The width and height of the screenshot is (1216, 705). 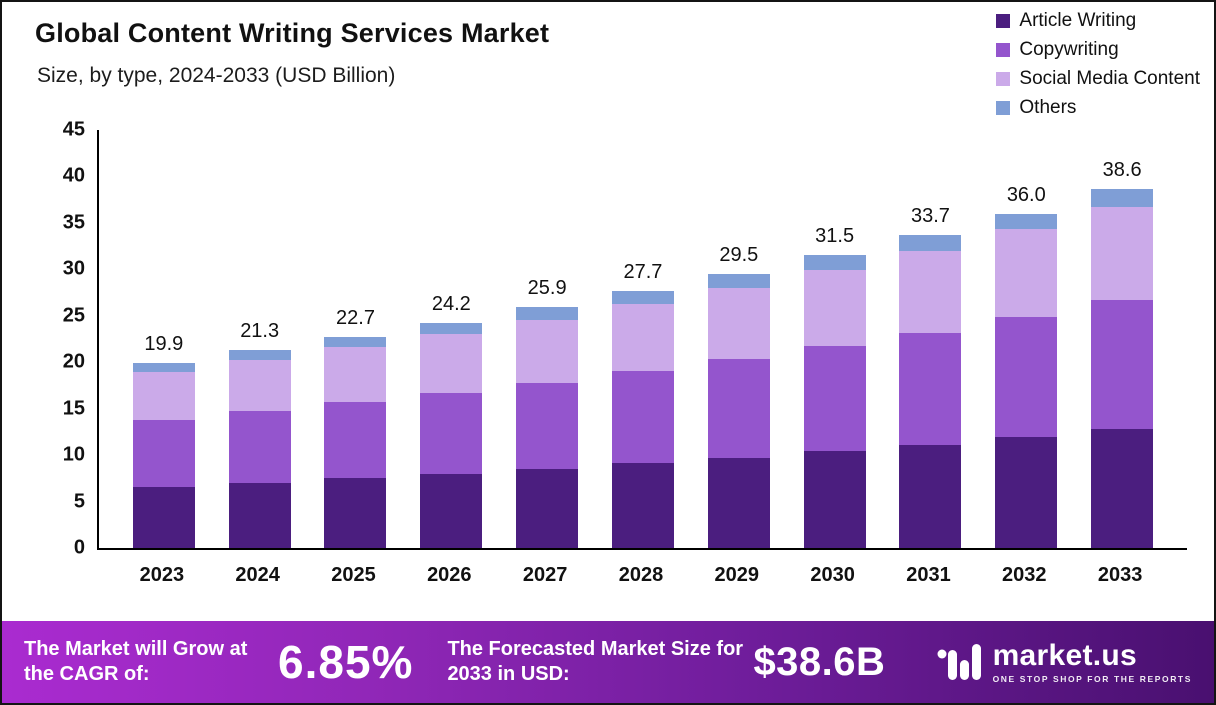 What do you see at coordinates (355, 427) in the screenshot?
I see `stacked-bar-2025: 22.7` at bounding box center [355, 427].